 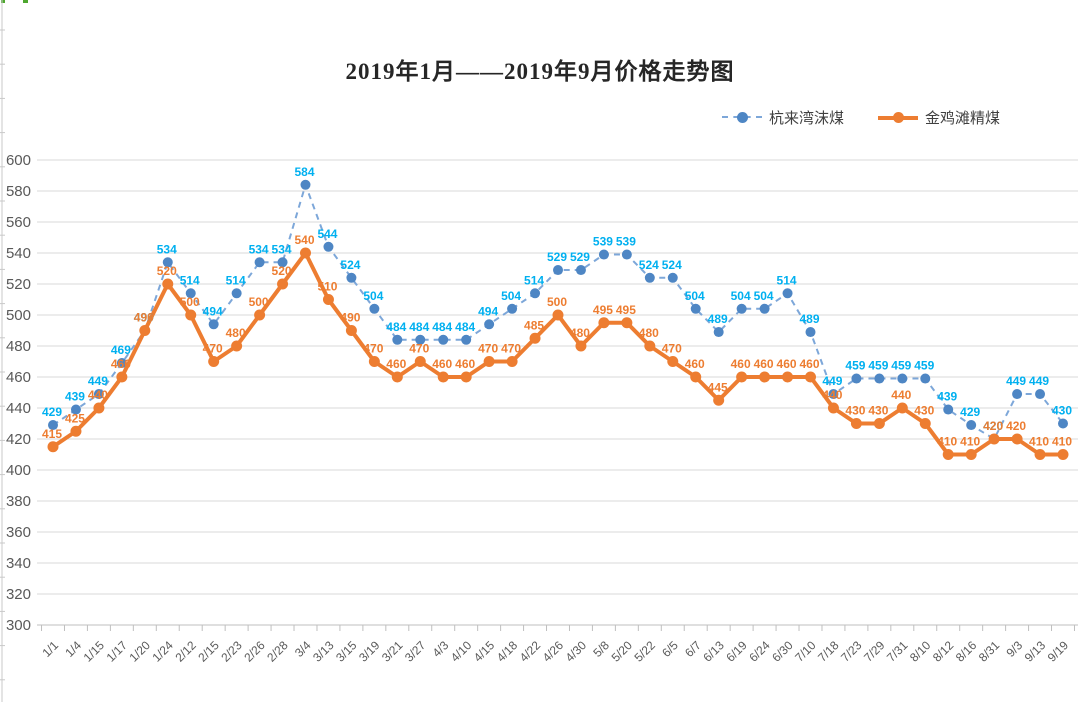 I want to click on x-axis-label: 1/4, so click(x=73, y=649).